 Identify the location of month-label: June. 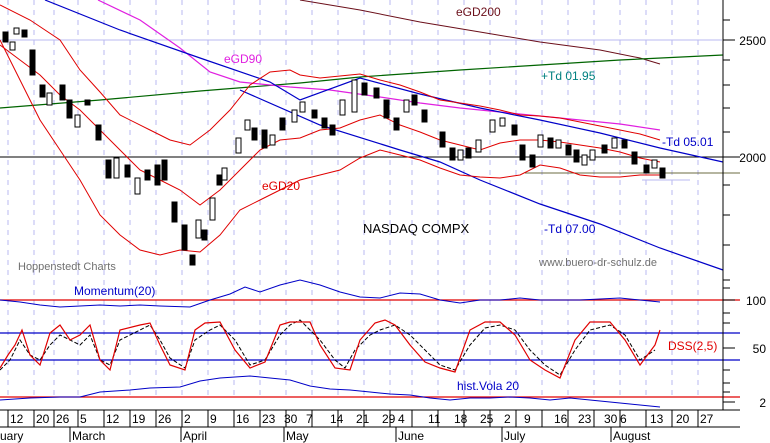
(411, 436).